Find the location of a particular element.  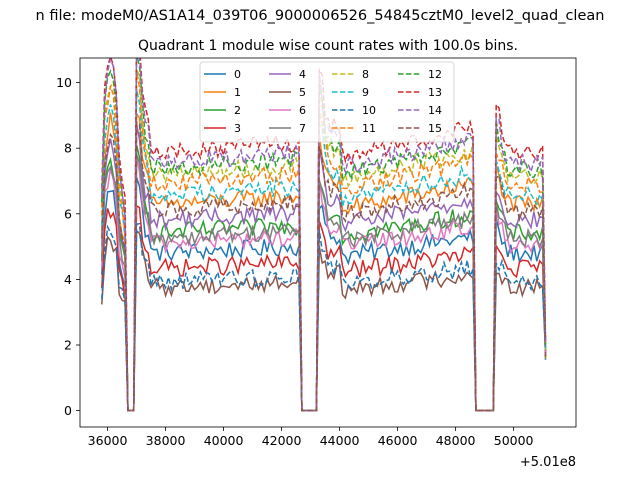

x-tick-label: 40000 is located at coordinates (224, 440).